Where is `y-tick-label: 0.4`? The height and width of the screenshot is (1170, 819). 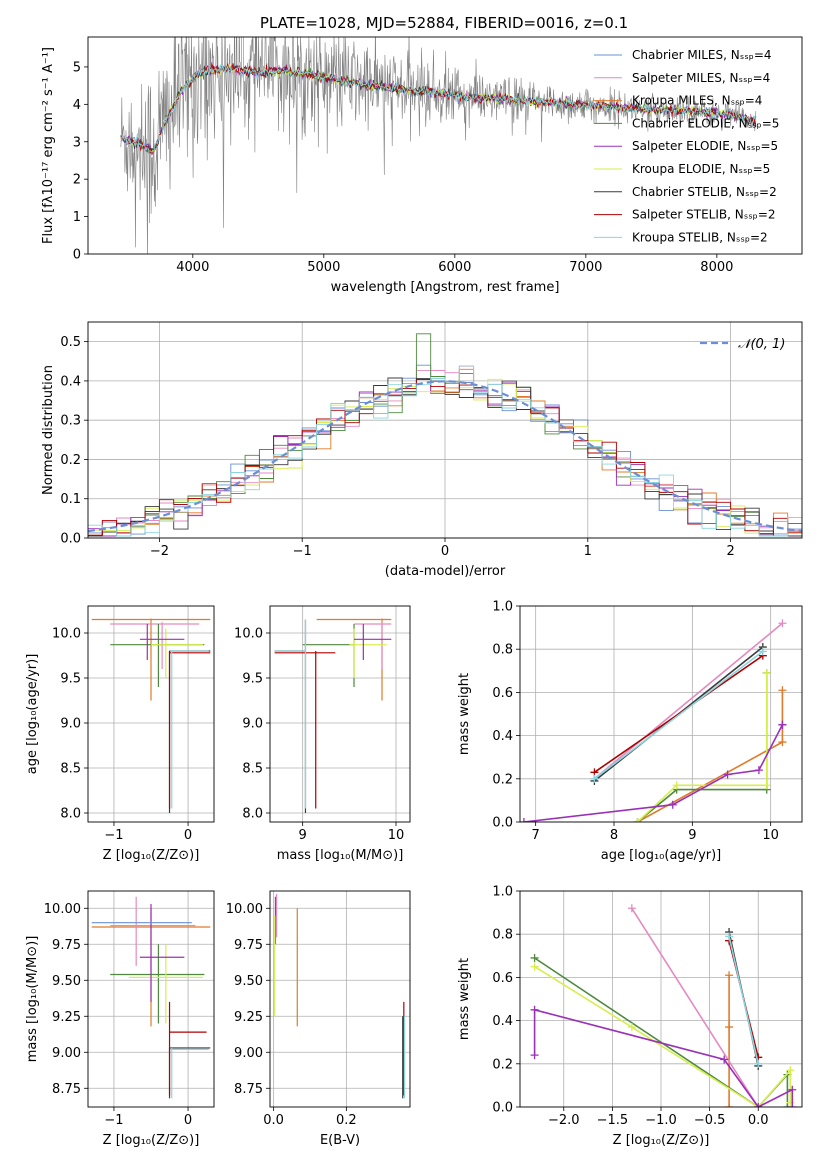
y-tick-label: 0.4 is located at coordinates (502, 1021).